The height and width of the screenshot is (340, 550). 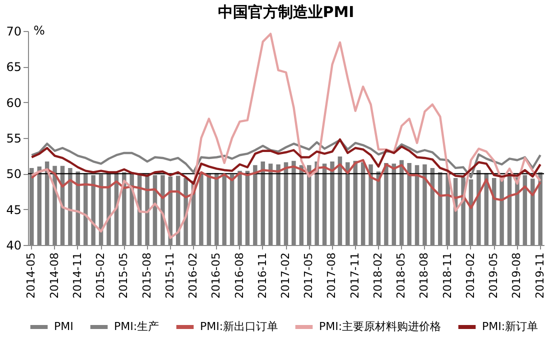 I want to click on y-axis-title: %, so click(x=39, y=31).